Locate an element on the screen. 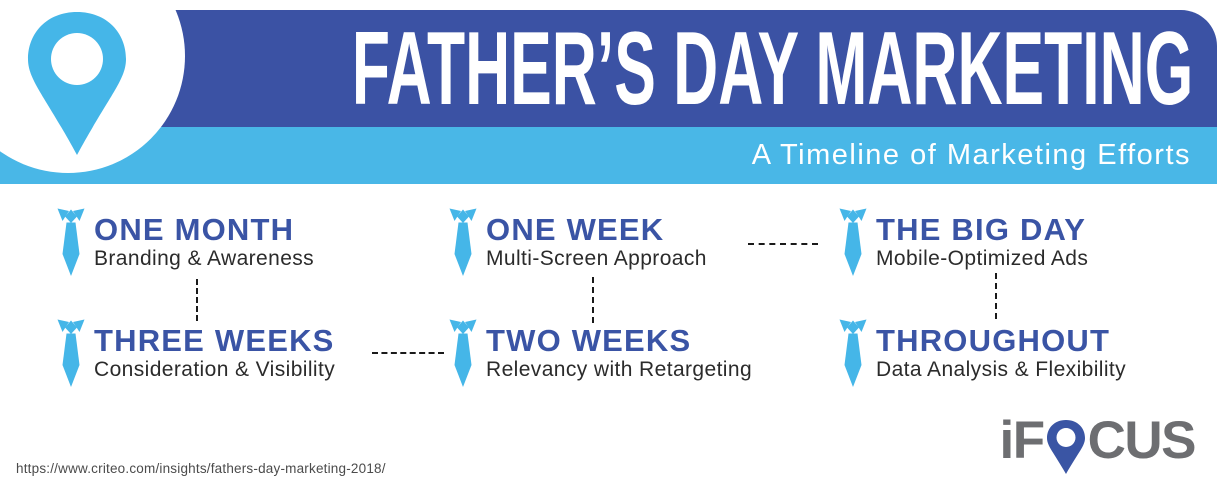 The height and width of the screenshot is (488, 1217). subtitle-band: A Timeline of Marketing Efforts is located at coordinates (608, 155).